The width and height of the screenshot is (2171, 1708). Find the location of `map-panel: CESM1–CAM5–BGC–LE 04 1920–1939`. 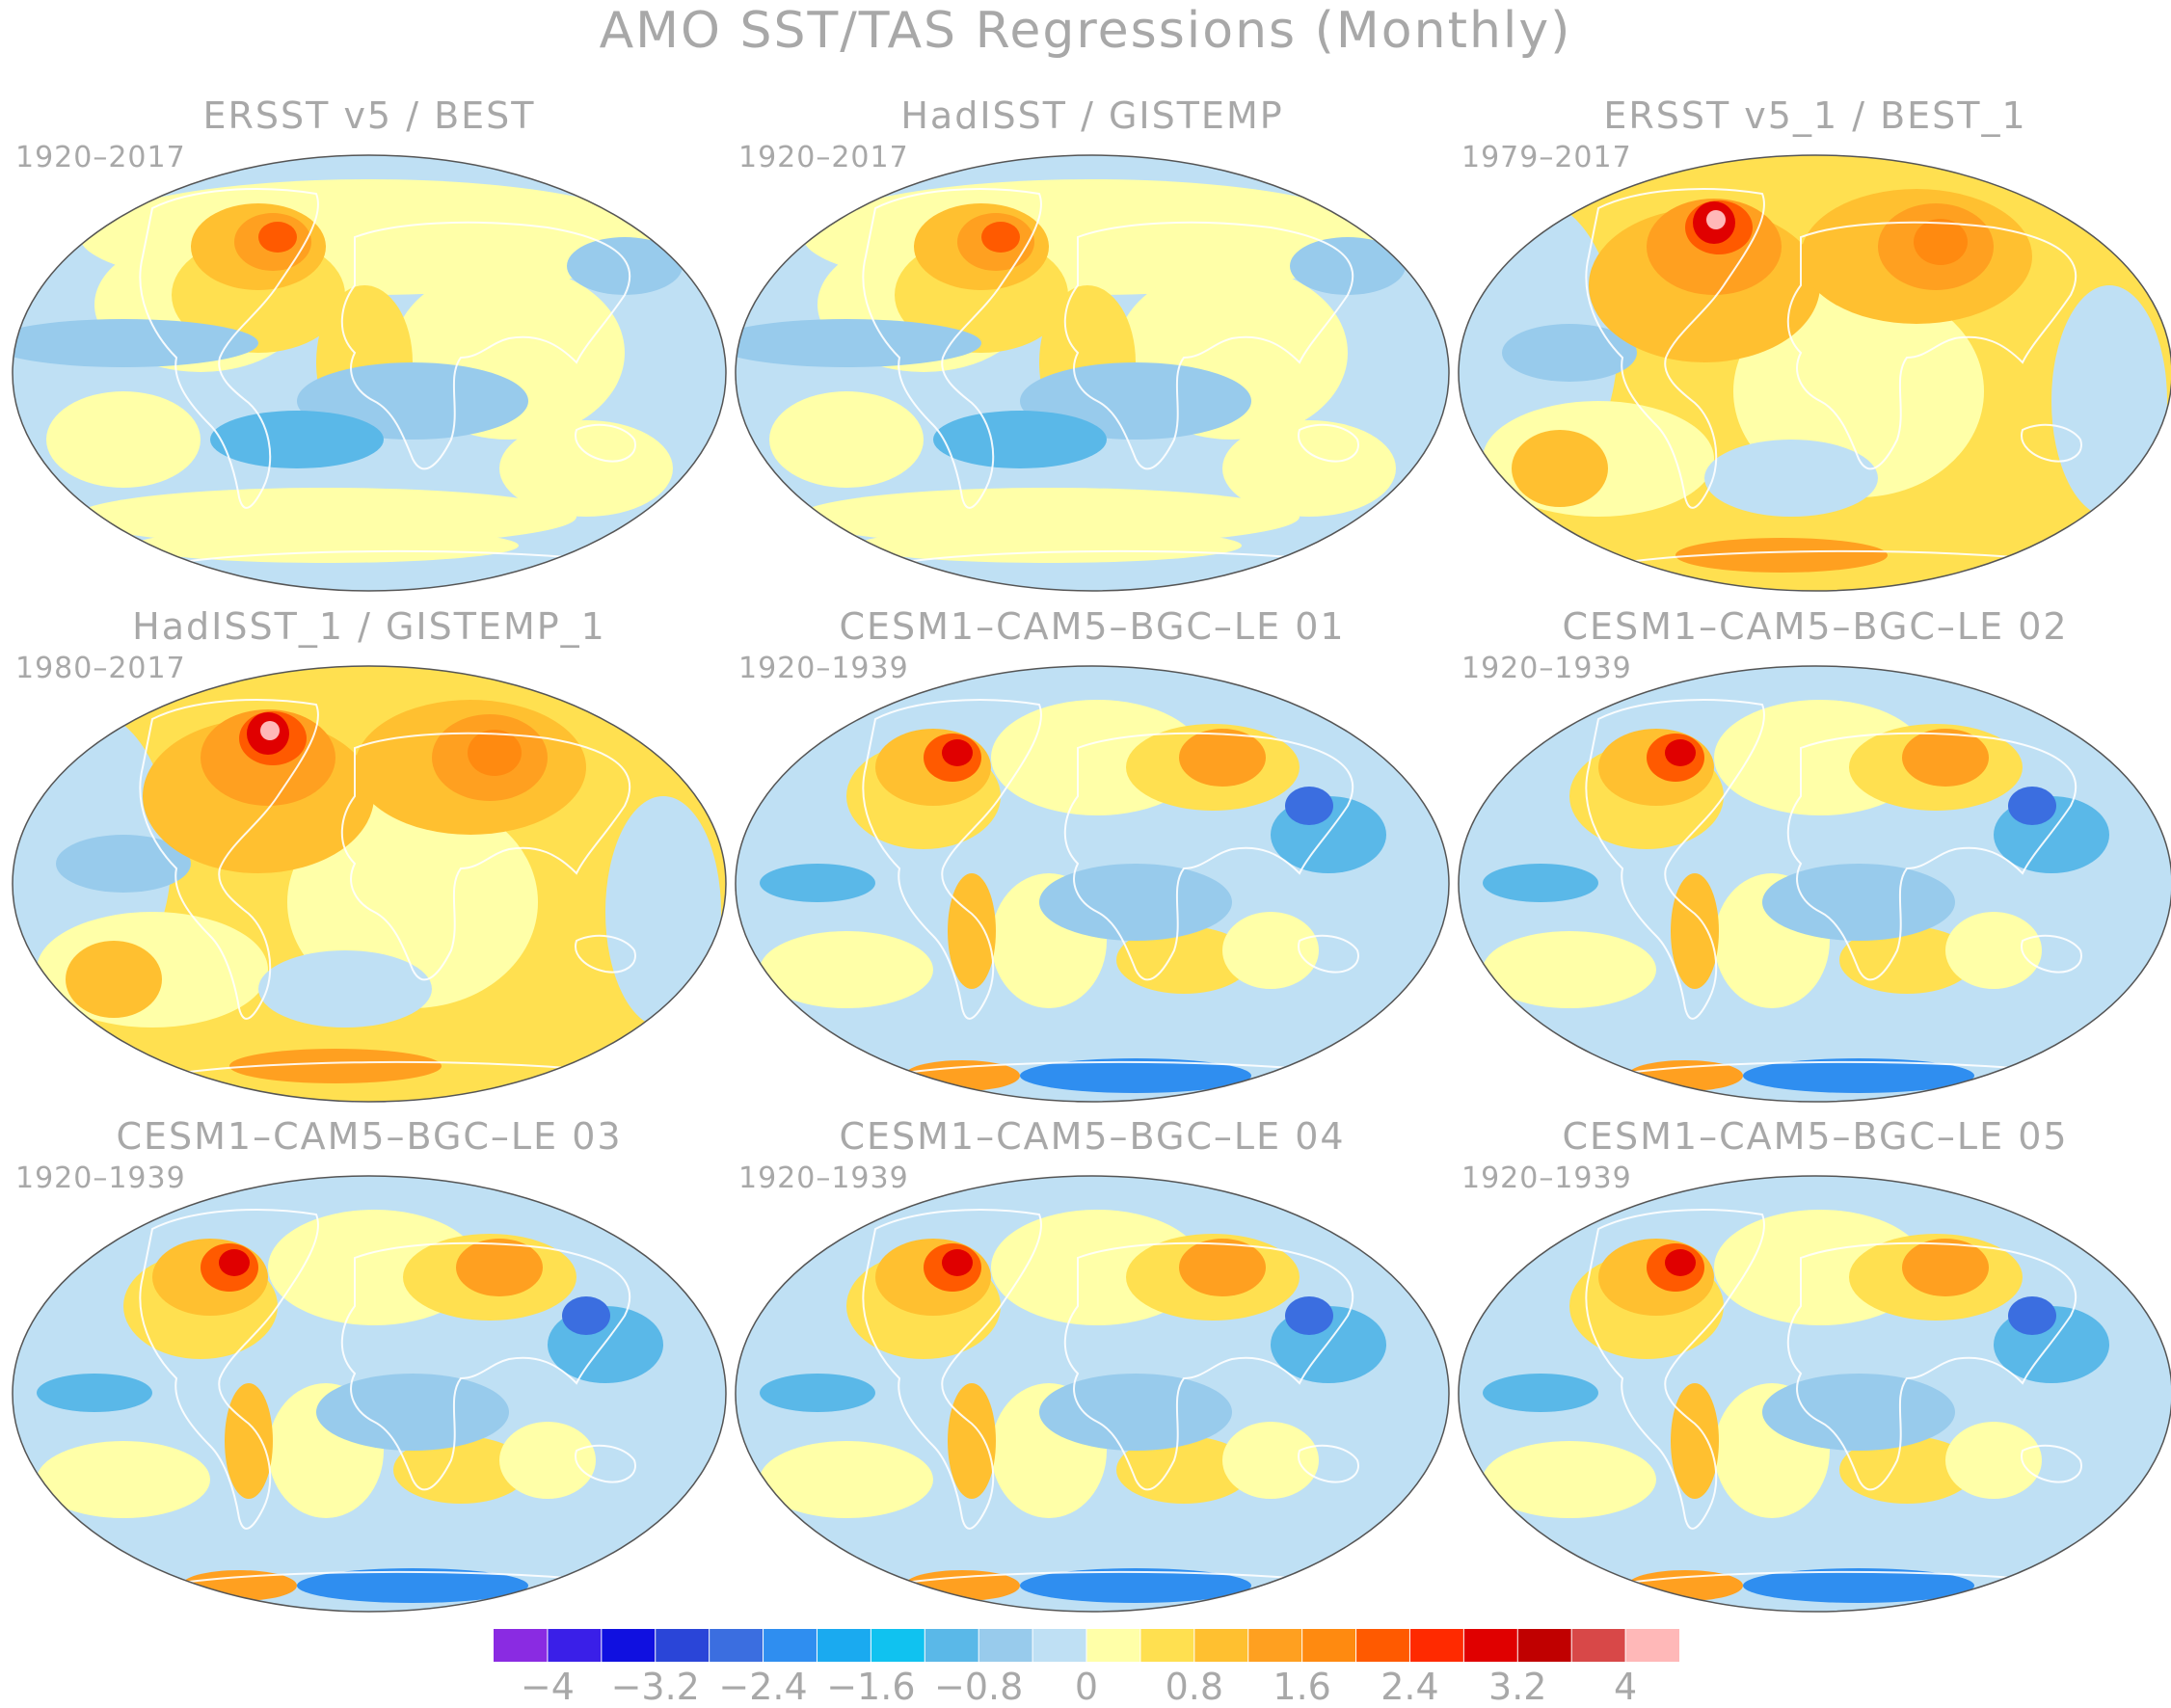

map-panel: CESM1–CAM5–BGC–LE 04 1920–1939 is located at coordinates (1092, 1365).